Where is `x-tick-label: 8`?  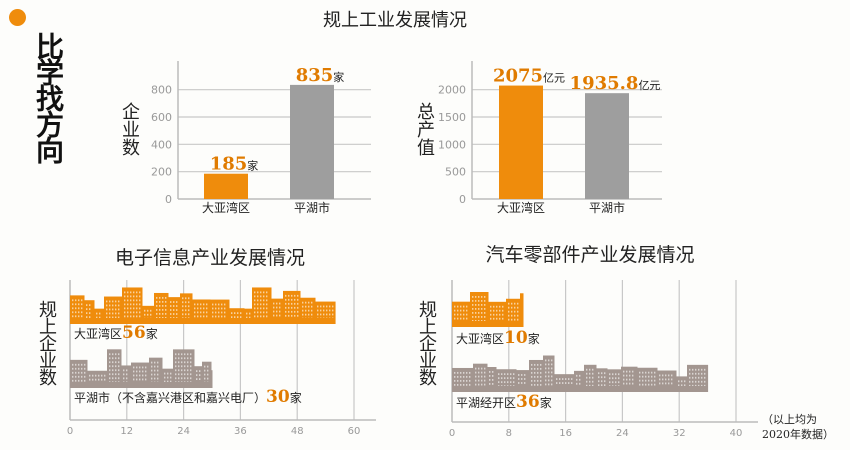
x-tick-label: 8 is located at coordinates (509, 433).